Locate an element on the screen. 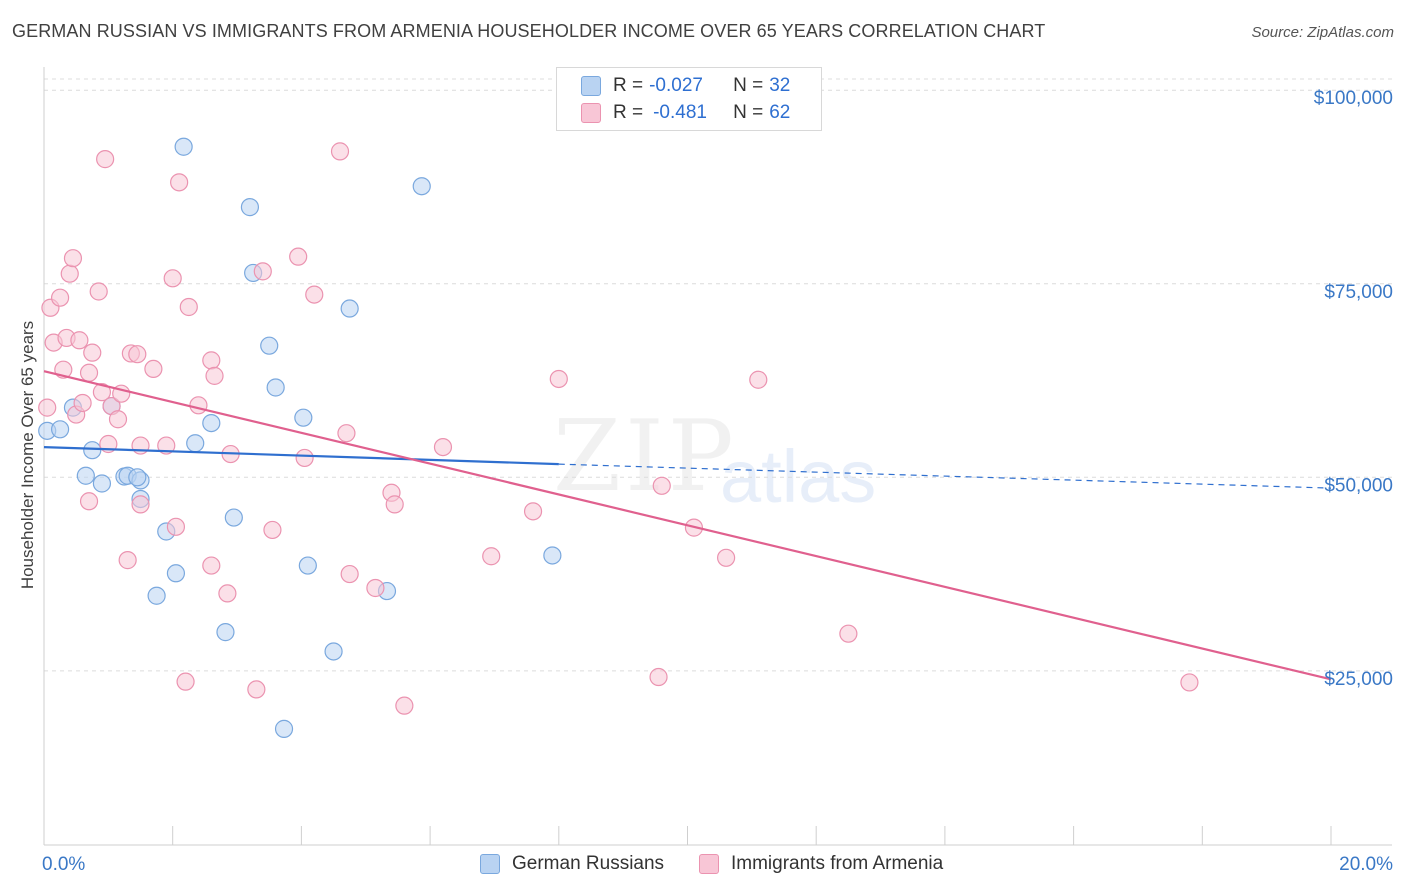 This screenshot has height=892, width=1406. y-tick-label: $100,000 is located at coordinates (1353, 98).